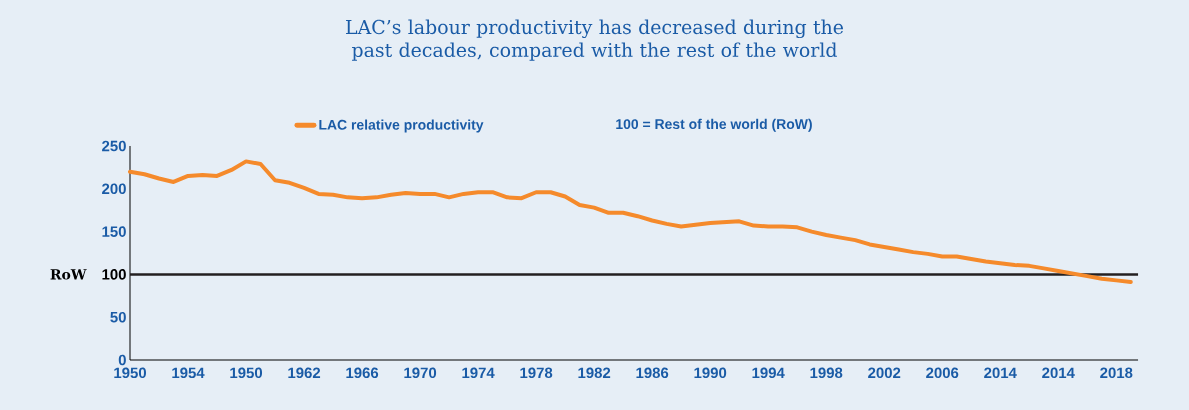  What do you see at coordinates (188, 373) in the screenshot?
I see `x-tick-label: 1954` at bounding box center [188, 373].